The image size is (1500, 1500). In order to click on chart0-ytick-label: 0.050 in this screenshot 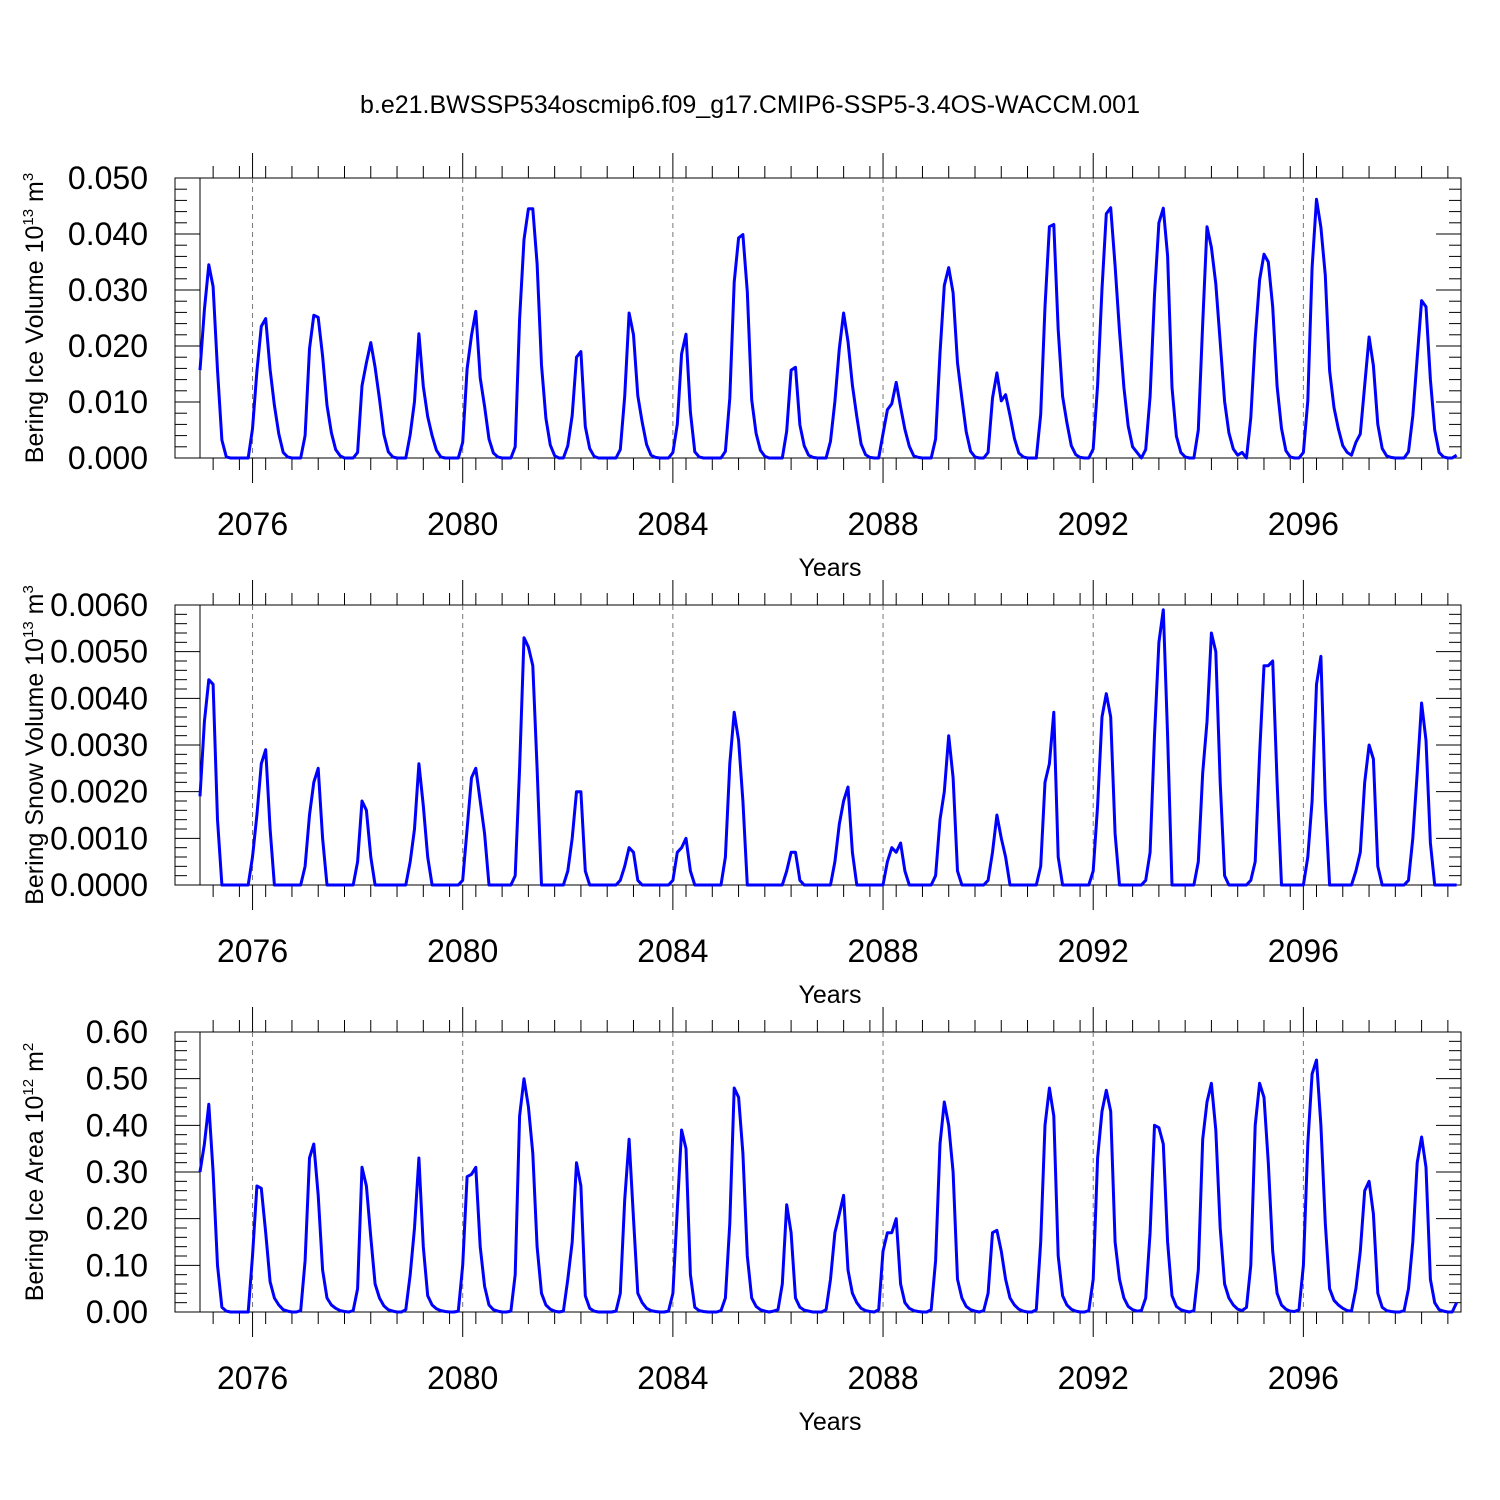, I will do `click(108, 178)`.